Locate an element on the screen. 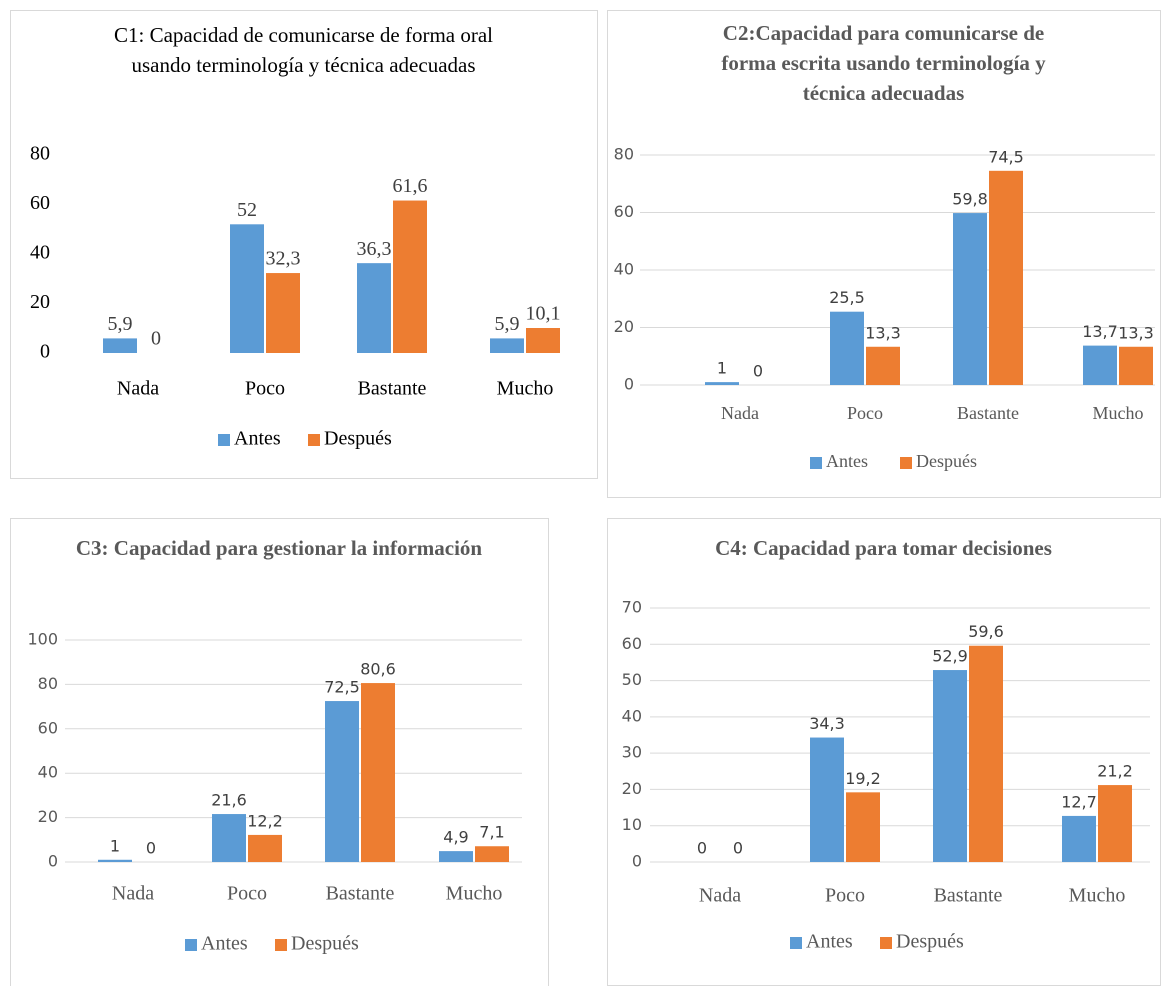 This screenshot has width=1172, height=986. y-tick-label: 30 is located at coordinates (632, 752).